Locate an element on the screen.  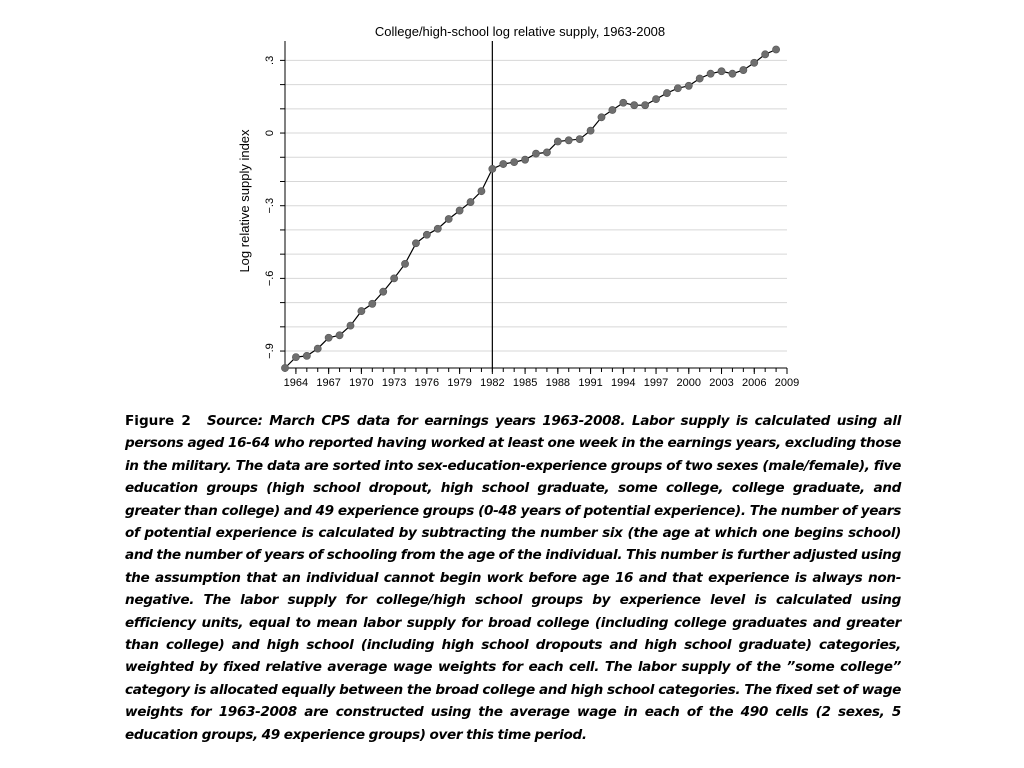
x-tick-label: 1982 is located at coordinates (492, 383).